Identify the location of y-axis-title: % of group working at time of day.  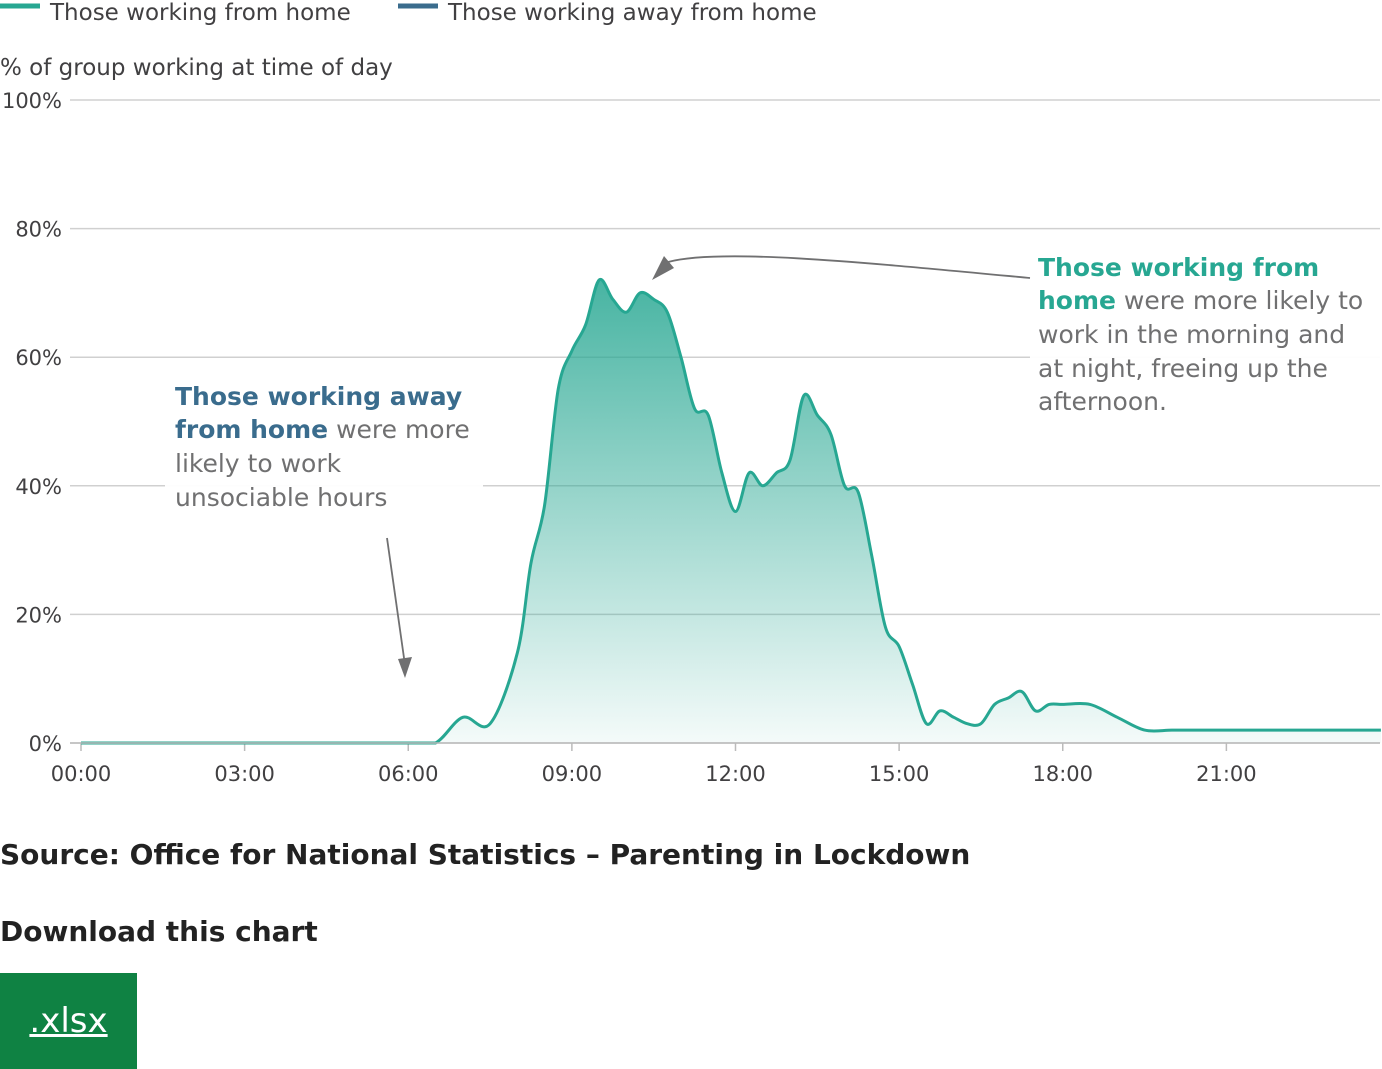
(196, 68).